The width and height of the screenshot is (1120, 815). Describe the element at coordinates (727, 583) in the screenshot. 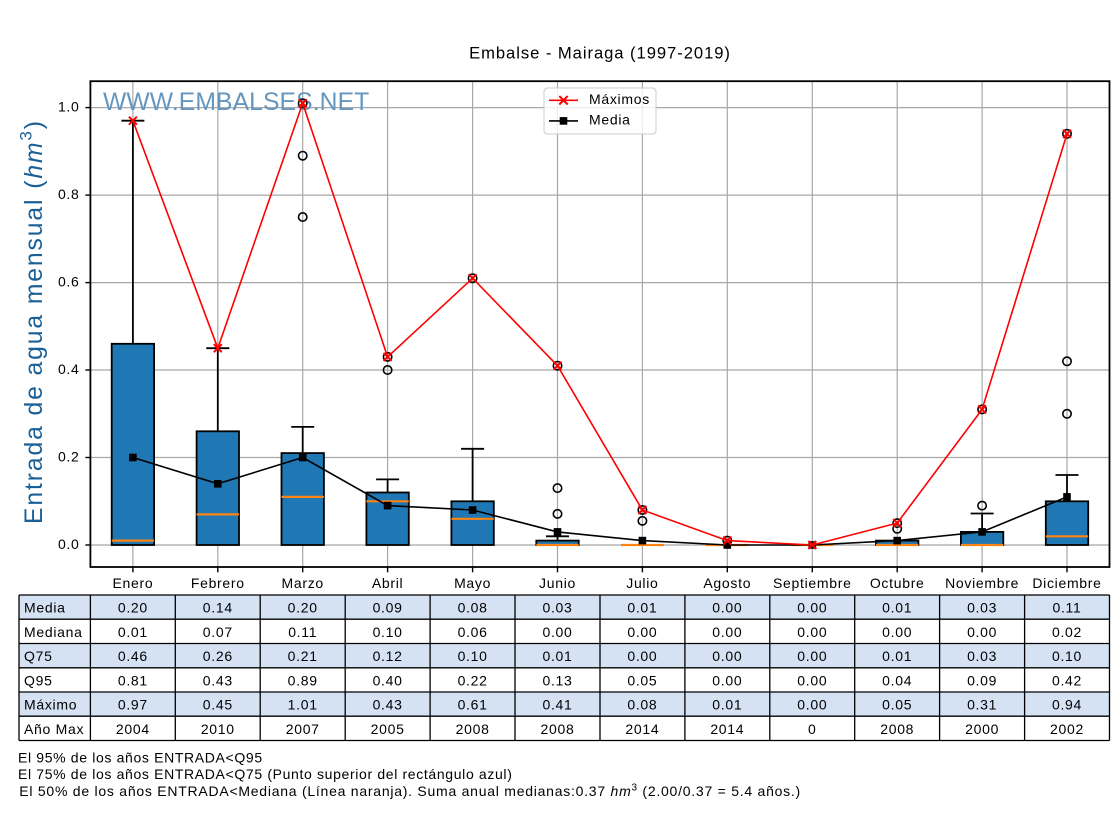

I see `svg-text: Agosto` at that location.